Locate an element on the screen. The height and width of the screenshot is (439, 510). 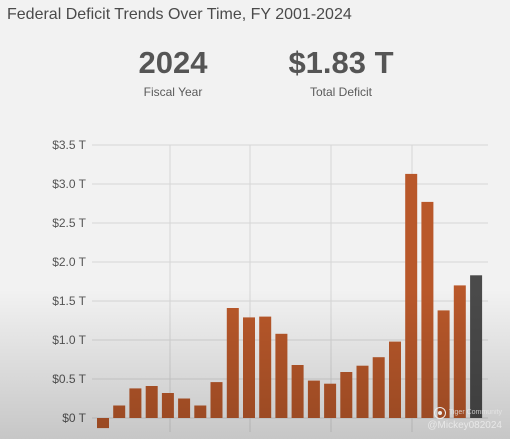
y-tick-label: $1.0 T is located at coordinates (69, 340).